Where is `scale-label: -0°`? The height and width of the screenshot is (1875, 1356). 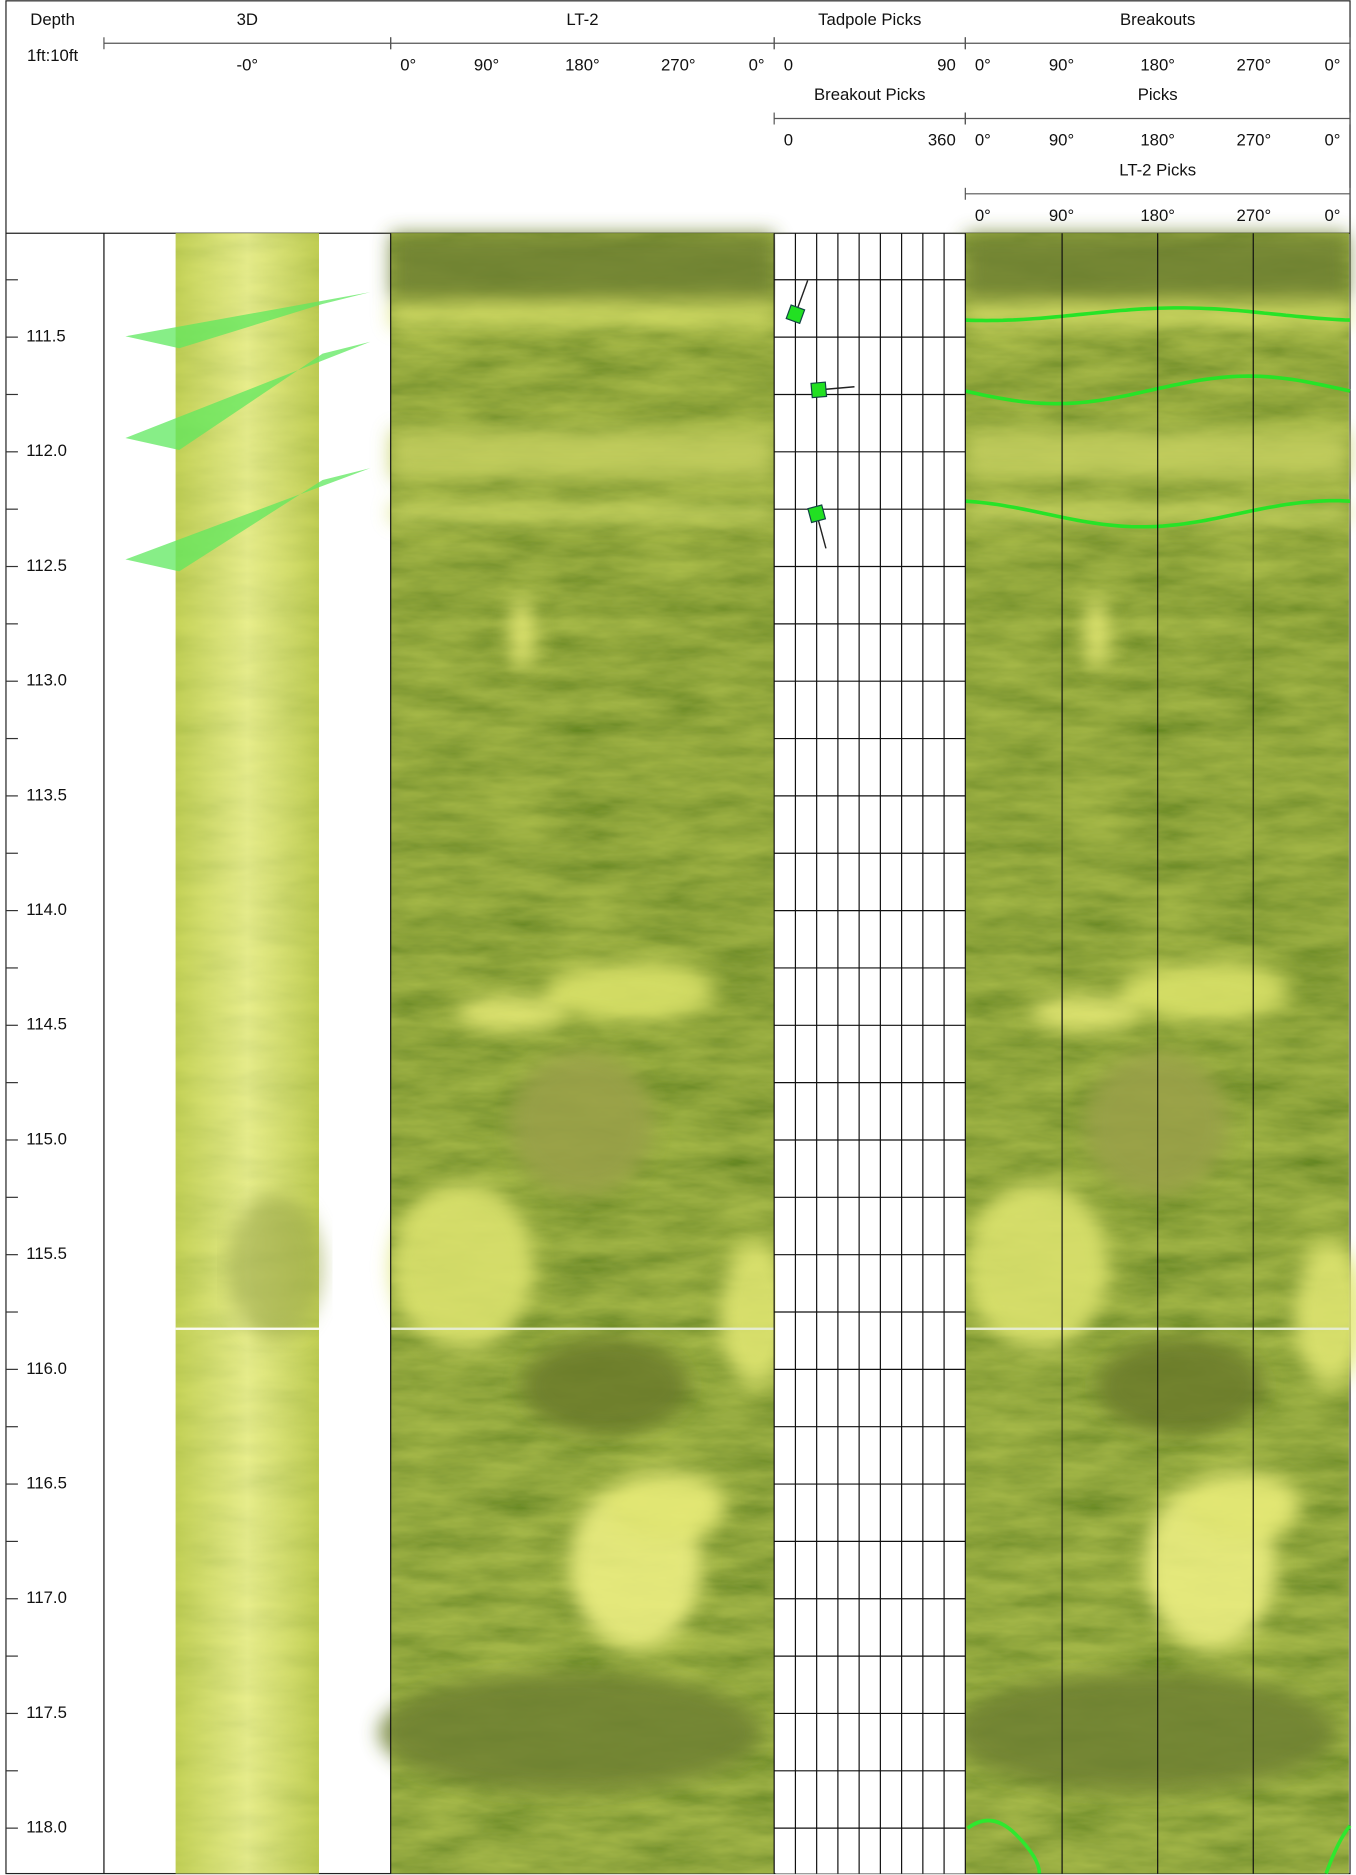
scale-label: -0° is located at coordinates (248, 64).